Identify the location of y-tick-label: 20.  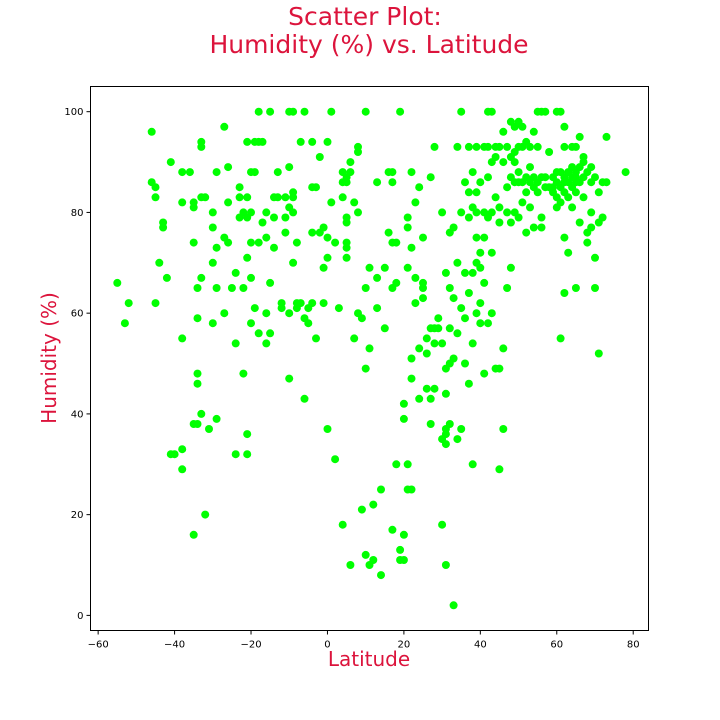
(77, 515).